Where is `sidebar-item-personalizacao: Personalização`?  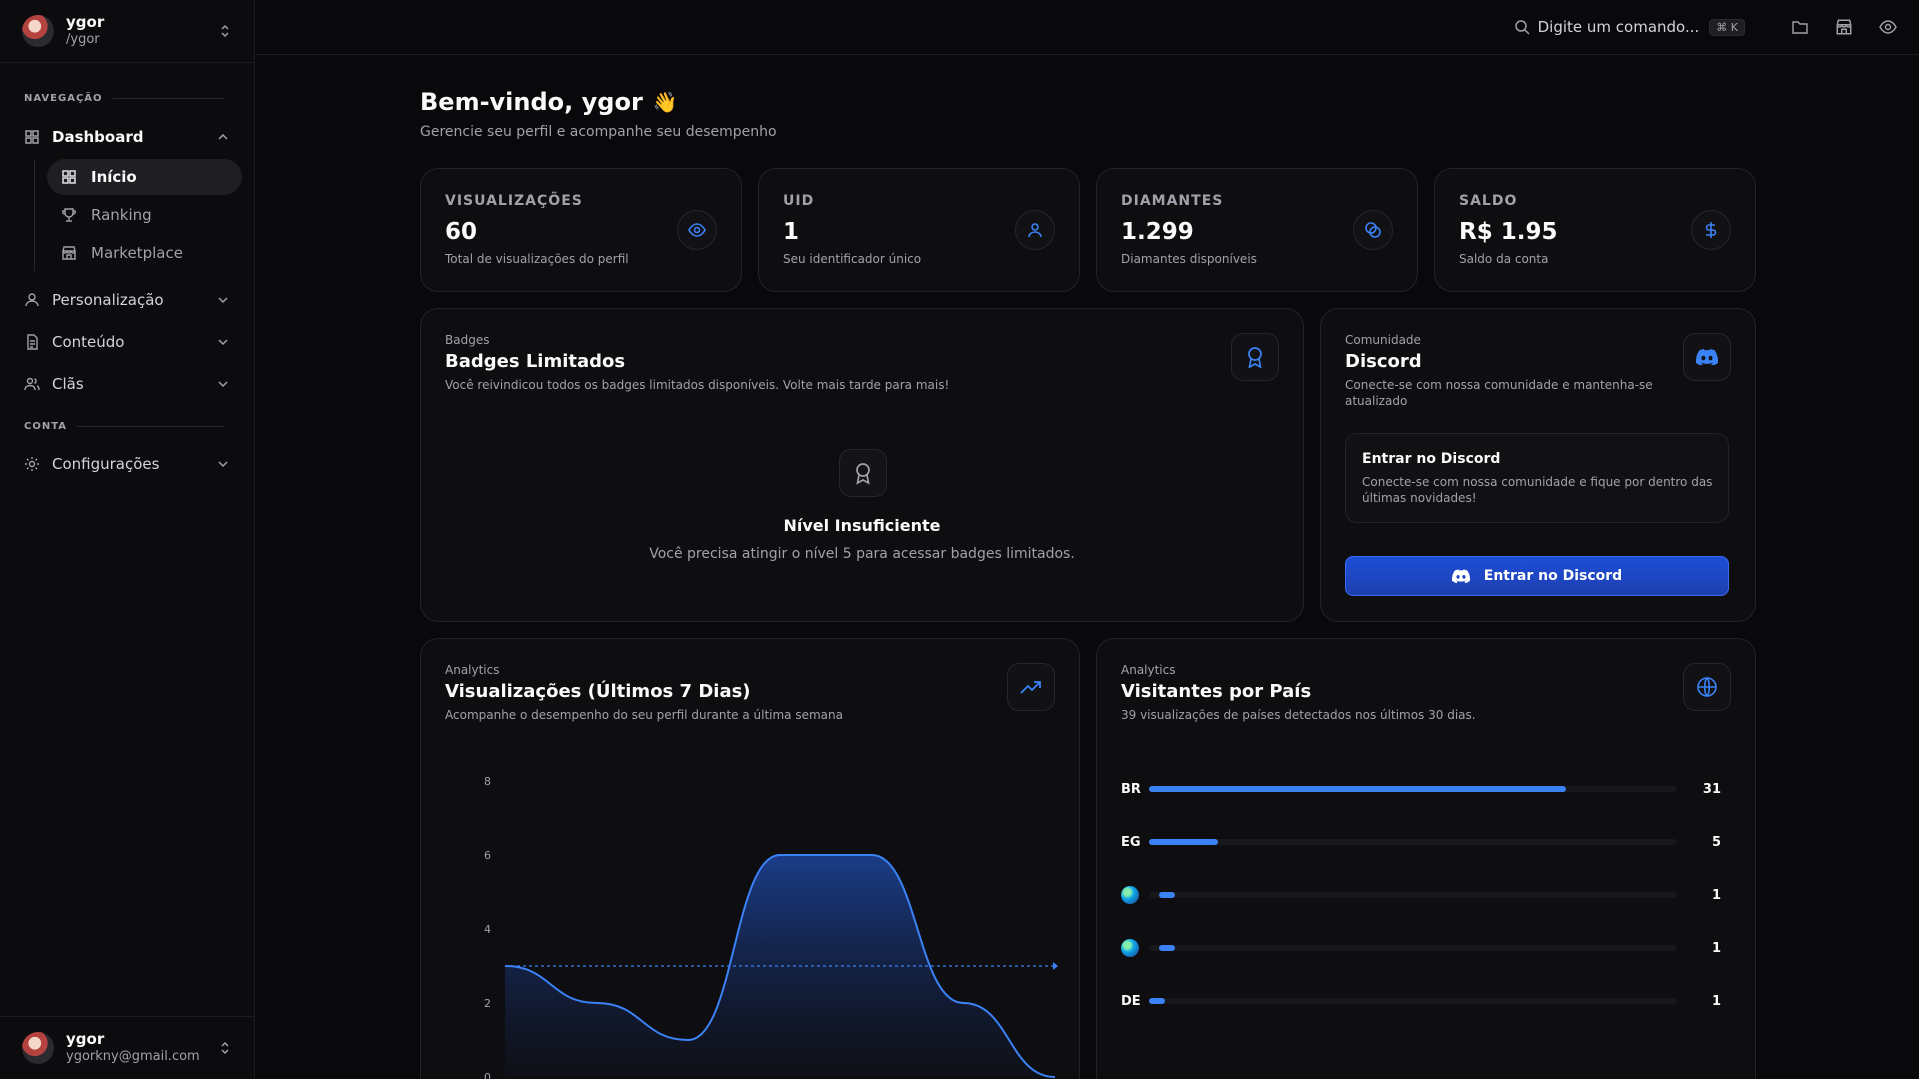 sidebar-item-personalizacao: Personalização is located at coordinates (127, 300).